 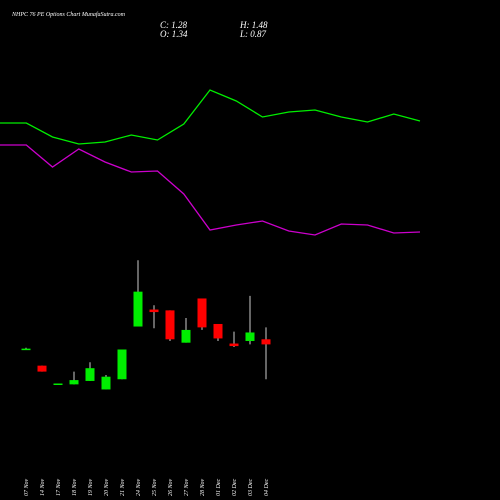 What do you see at coordinates (187, 487) in the screenshot?
I see `x-tick-label: 27 Nov` at bounding box center [187, 487].